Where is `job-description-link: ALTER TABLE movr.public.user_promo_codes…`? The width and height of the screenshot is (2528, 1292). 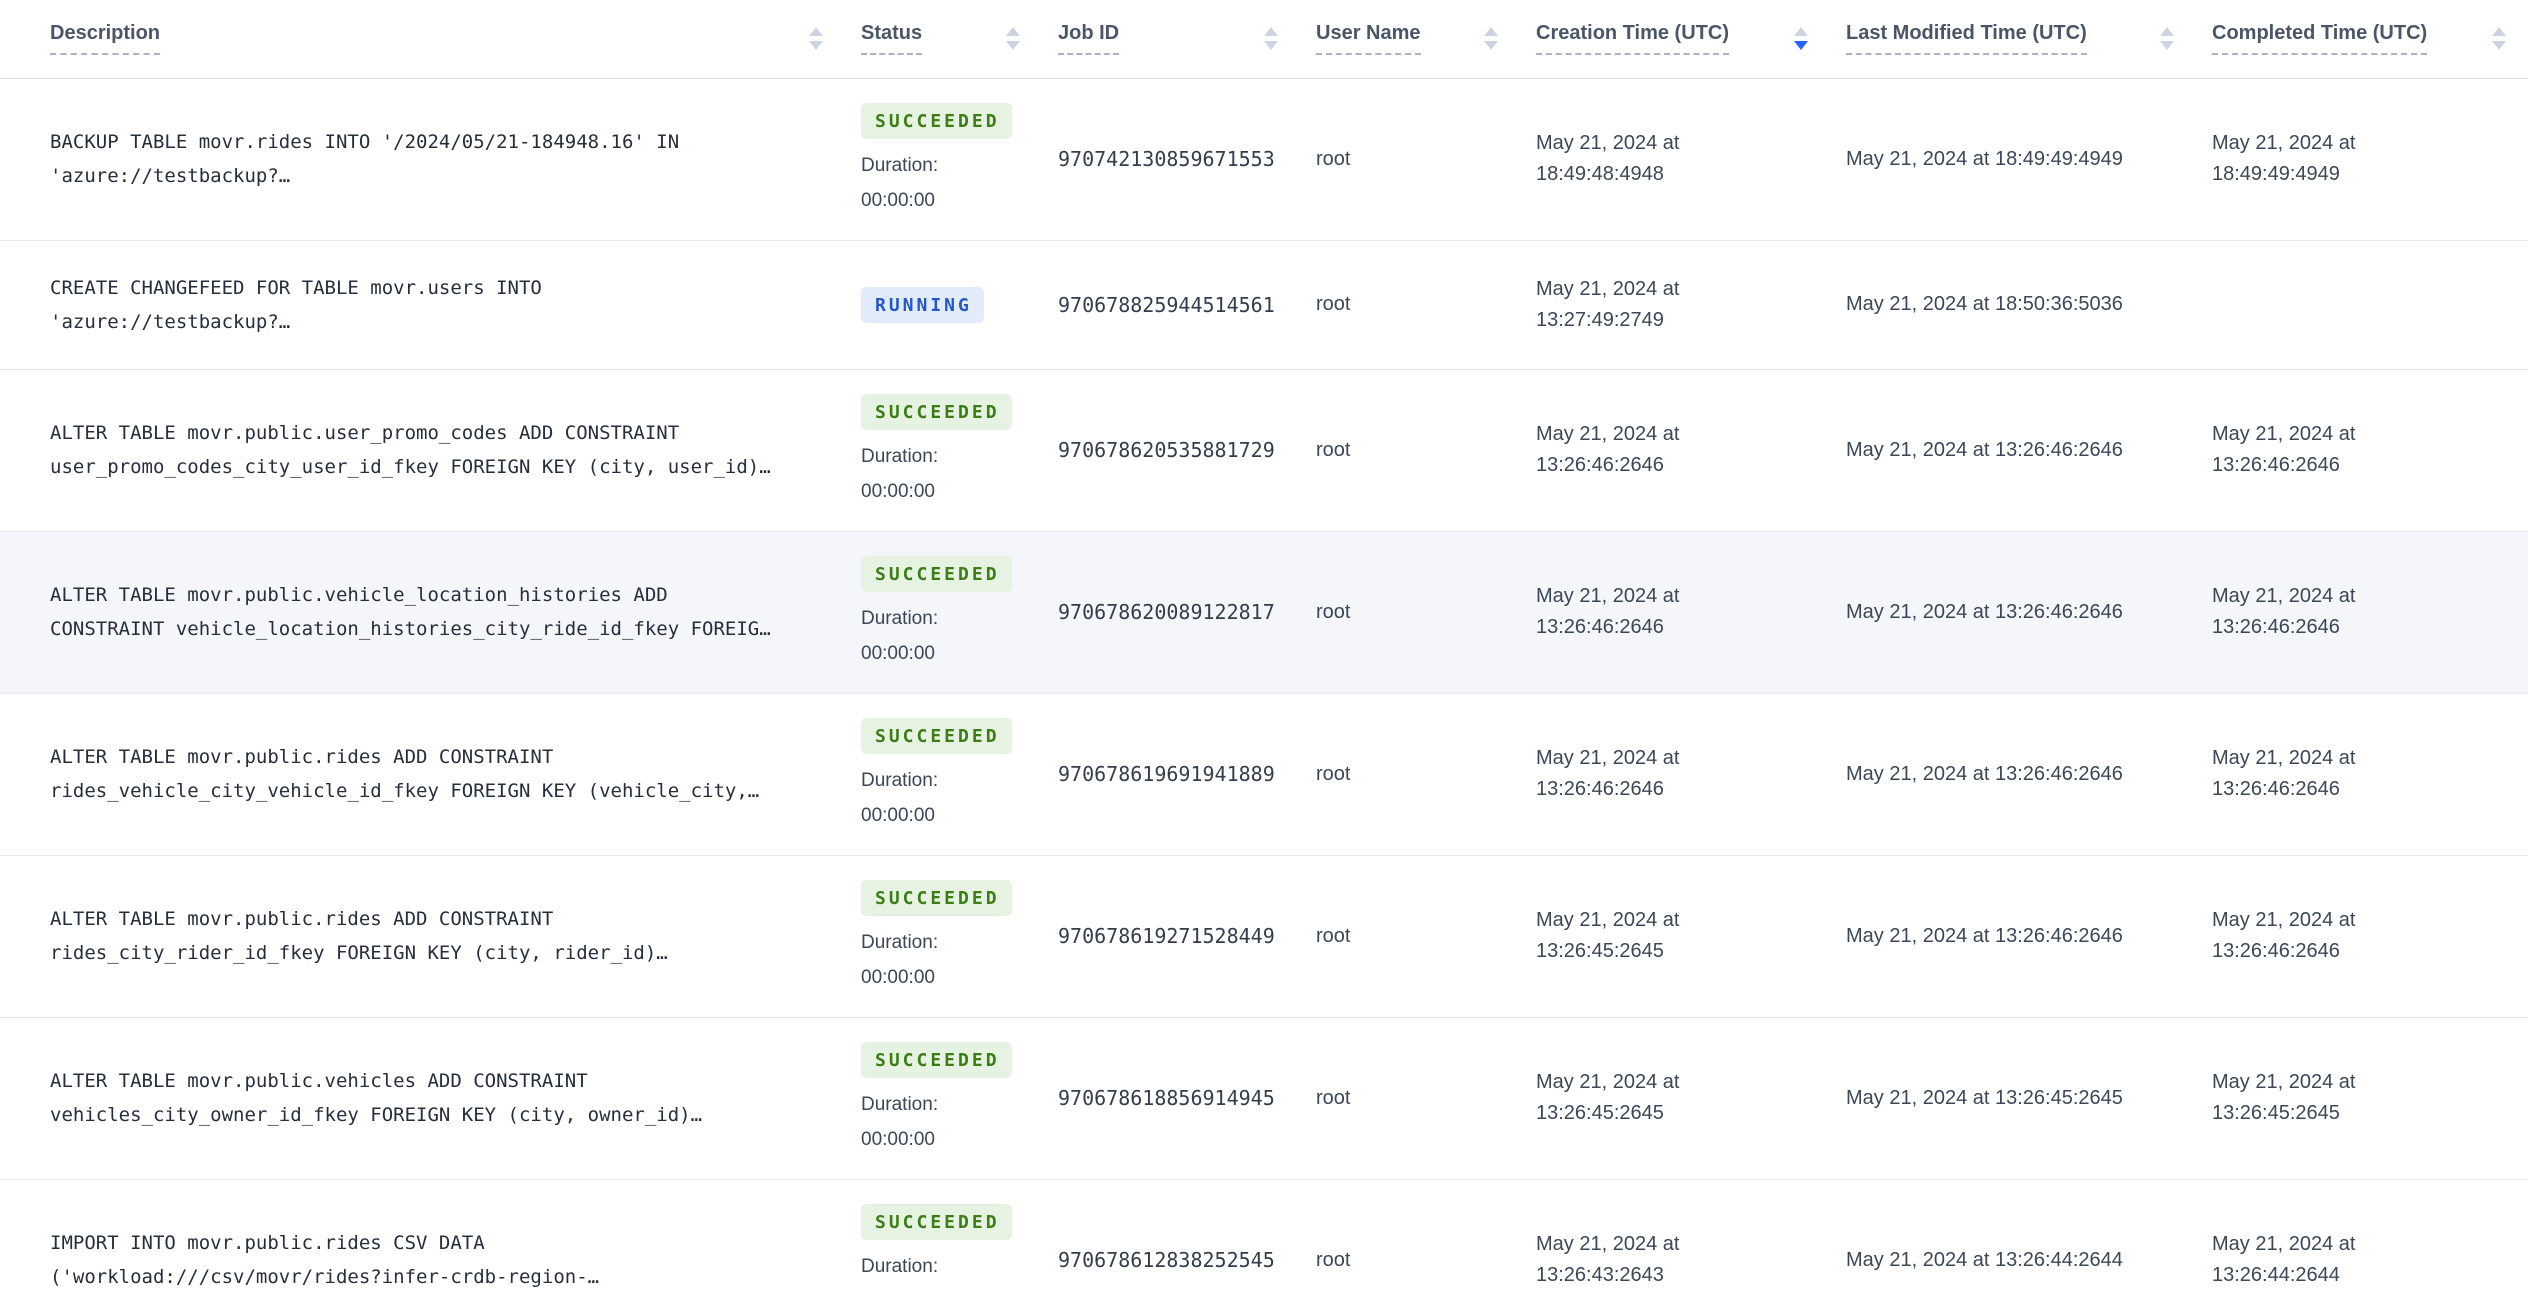
job-description-link: ALTER TABLE movr.public.user_promo_codes… is located at coordinates (410, 450).